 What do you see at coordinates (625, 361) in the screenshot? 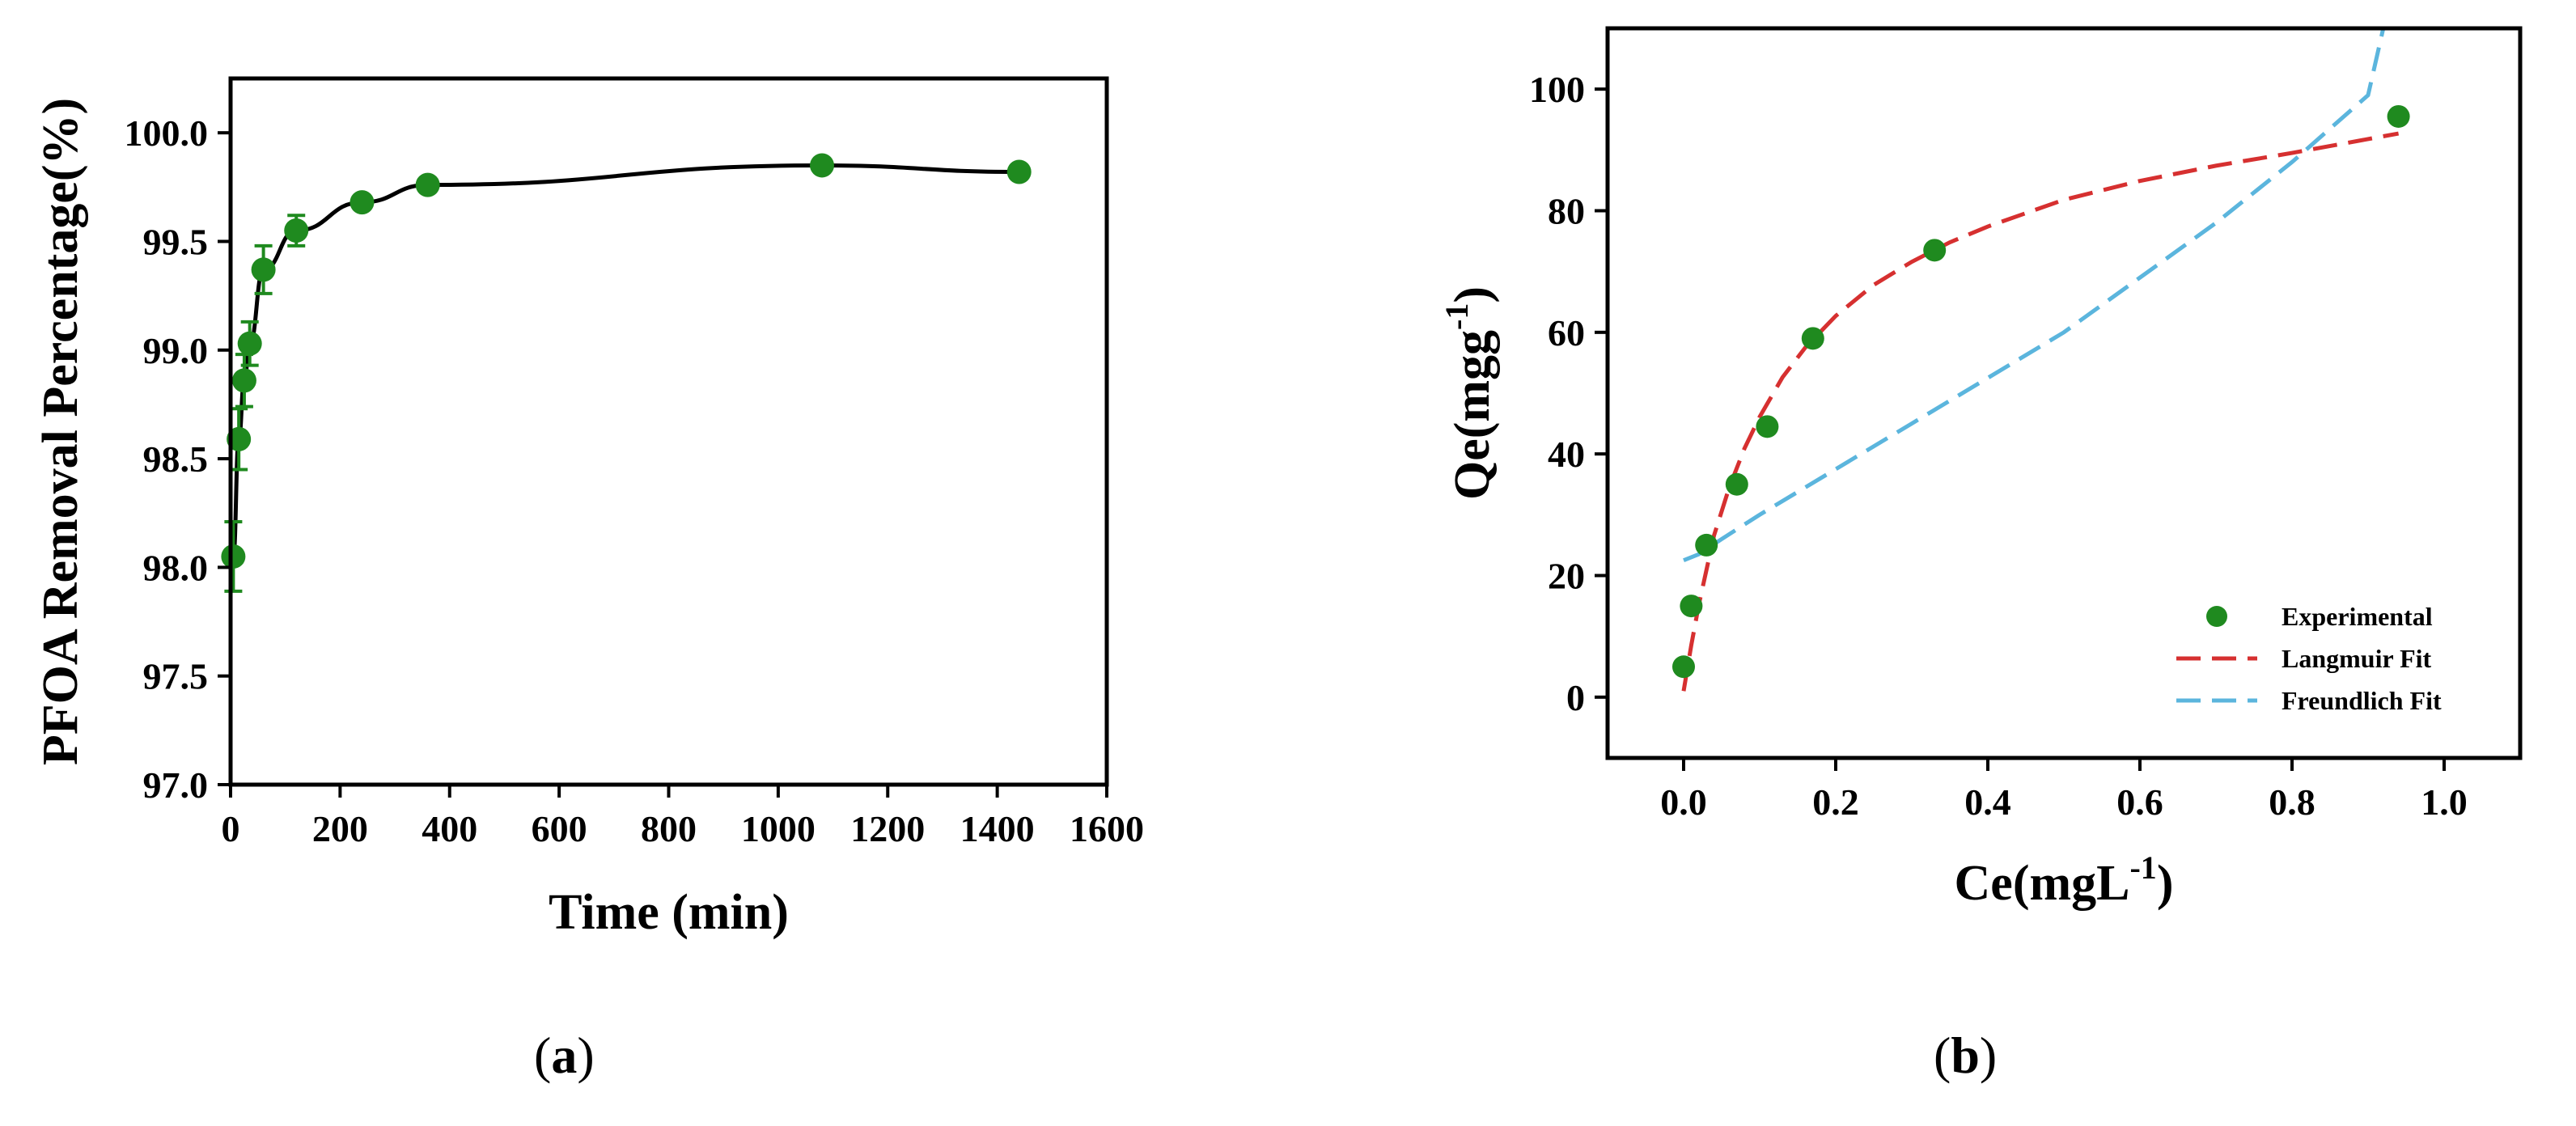
I see `panel-a-series-line` at bounding box center [625, 361].